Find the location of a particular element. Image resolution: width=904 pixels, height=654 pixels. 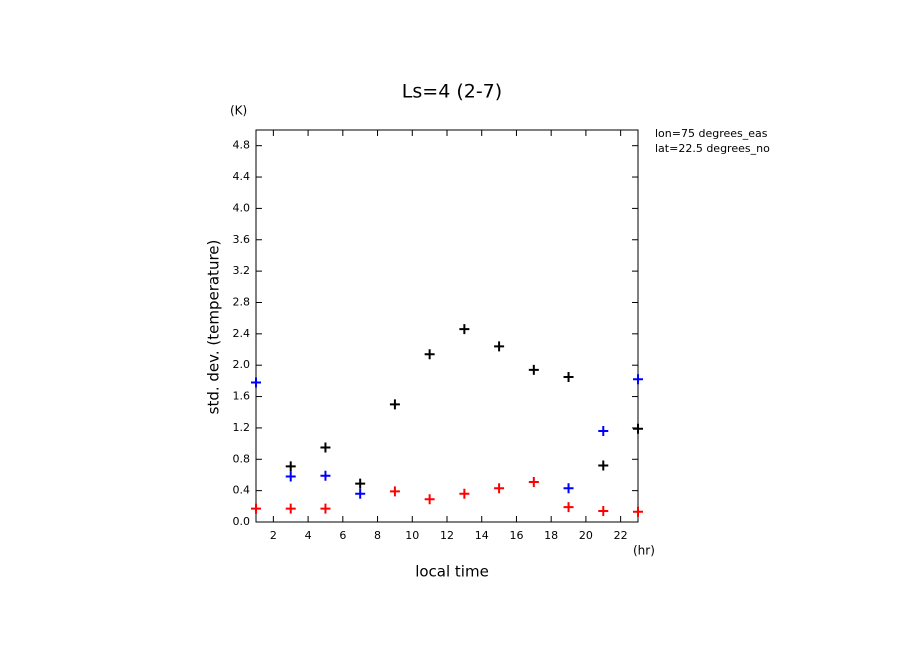

annotation: lat=22.5 degrees_no is located at coordinates (712, 148).